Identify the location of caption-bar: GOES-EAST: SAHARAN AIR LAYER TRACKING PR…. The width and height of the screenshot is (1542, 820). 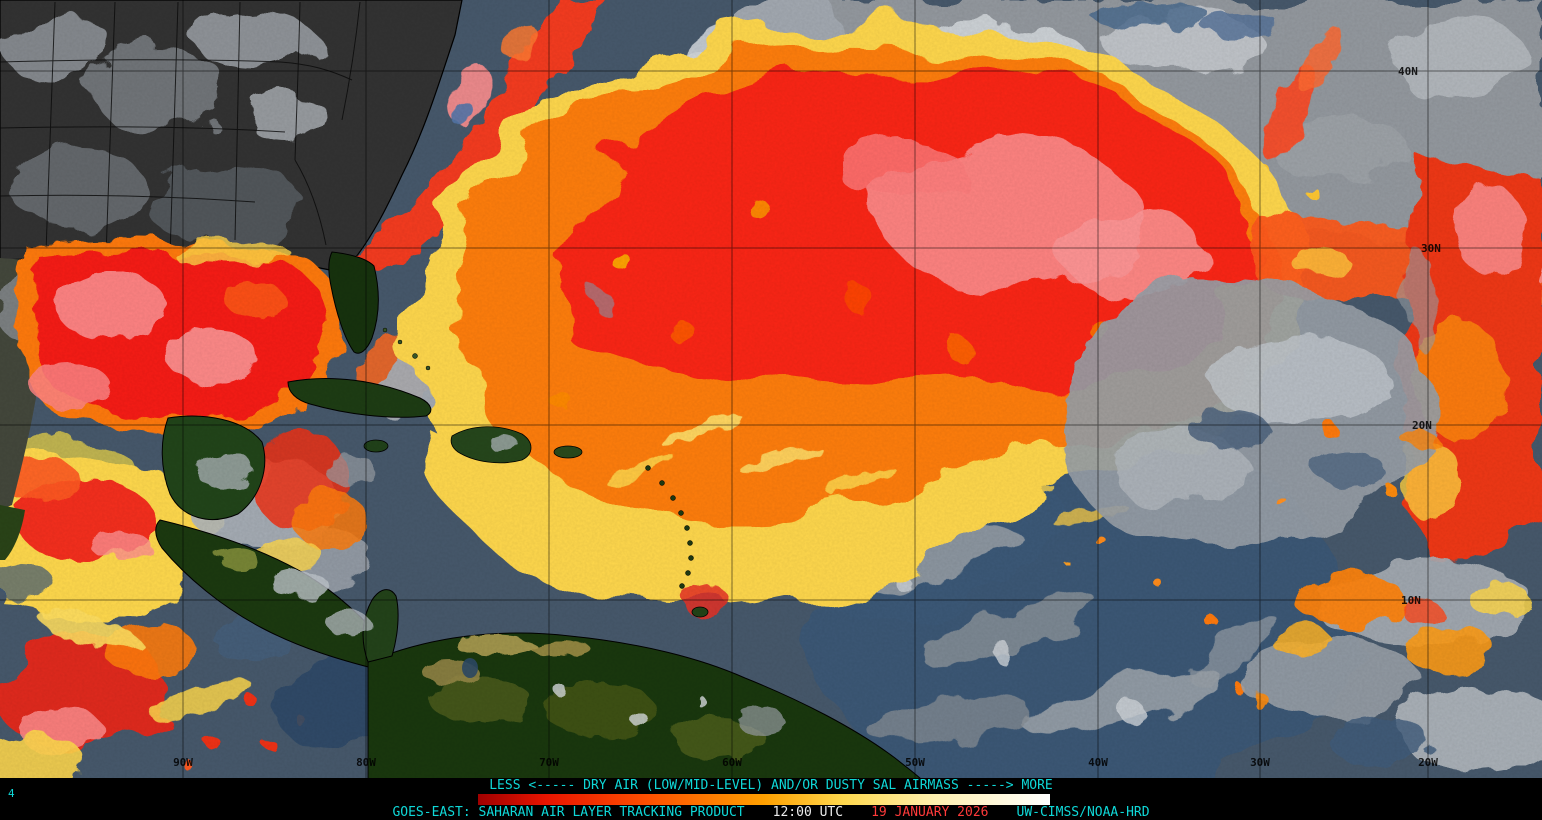
(771, 812).